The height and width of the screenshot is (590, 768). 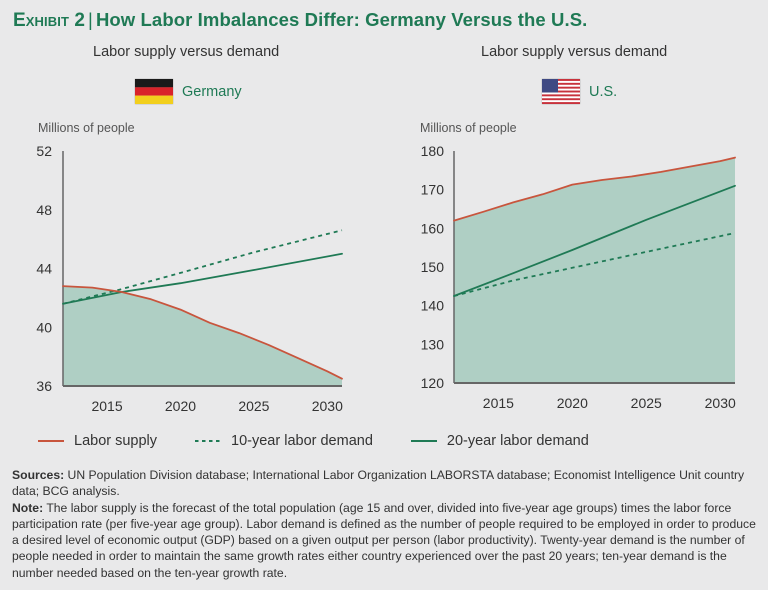 What do you see at coordinates (433, 228) in the screenshot?
I see `us-y-tick-label: 160` at bounding box center [433, 228].